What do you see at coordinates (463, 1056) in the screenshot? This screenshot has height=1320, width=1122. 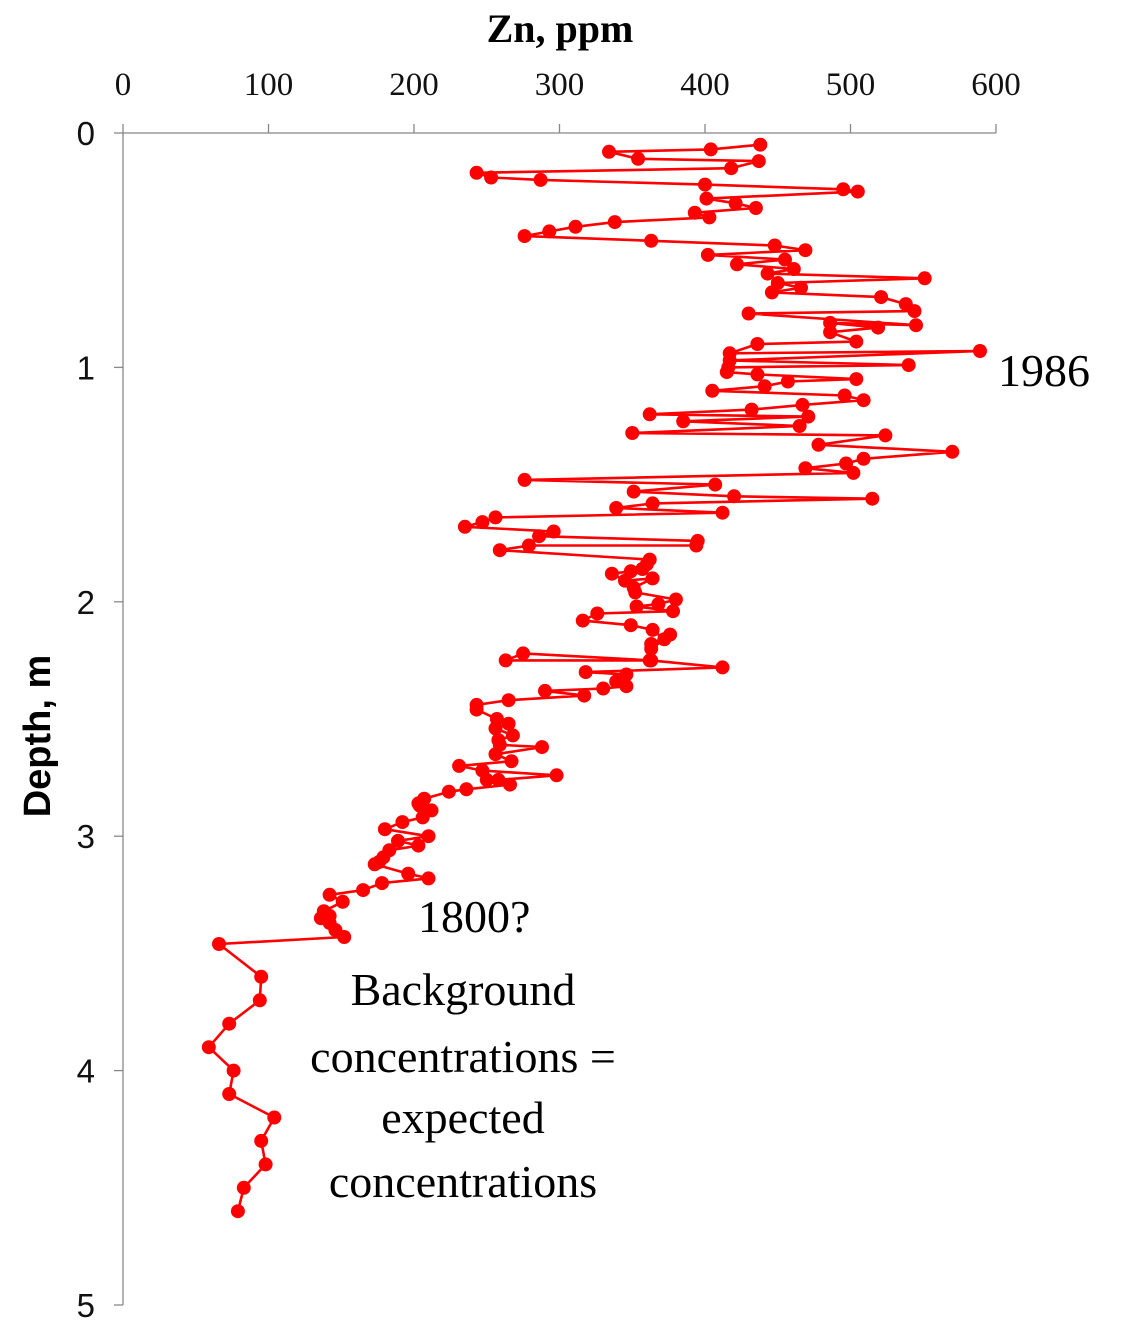 I see `annotation-background-line2: concentrations =` at bounding box center [463, 1056].